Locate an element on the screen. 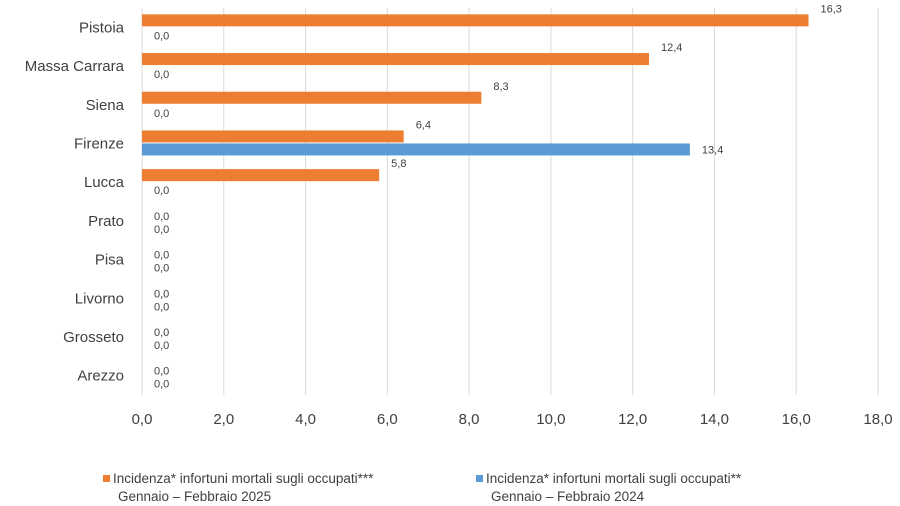 The height and width of the screenshot is (506, 900). legend-label-2025-line2: Gennaio – Febbraio 2025 is located at coordinates (195, 496).